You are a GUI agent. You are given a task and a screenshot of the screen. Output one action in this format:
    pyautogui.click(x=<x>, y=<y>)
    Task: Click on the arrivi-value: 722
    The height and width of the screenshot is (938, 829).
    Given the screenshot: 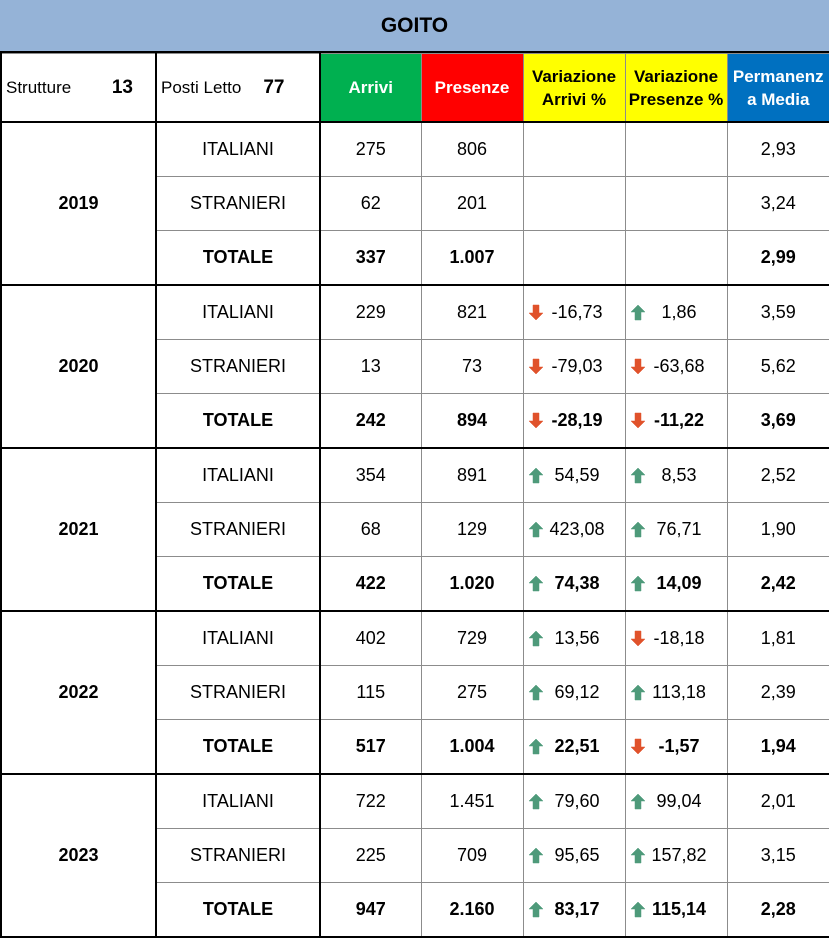 What is the action you would take?
    pyautogui.click(x=370, y=801)
    